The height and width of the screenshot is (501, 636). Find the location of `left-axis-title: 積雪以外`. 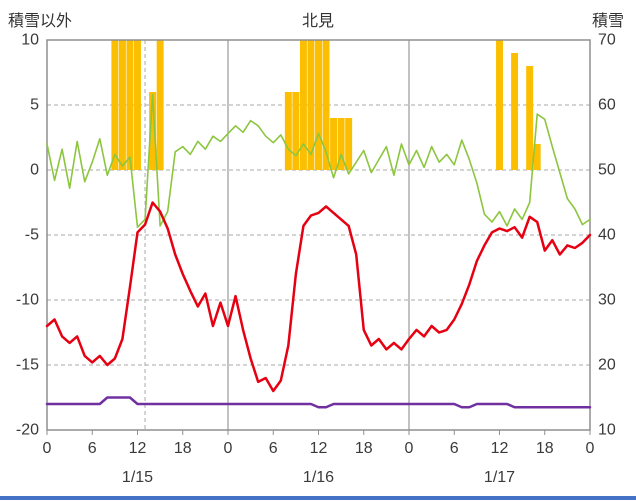

left-axis-title: 積雪以外 is located at coordinates (40, 21).